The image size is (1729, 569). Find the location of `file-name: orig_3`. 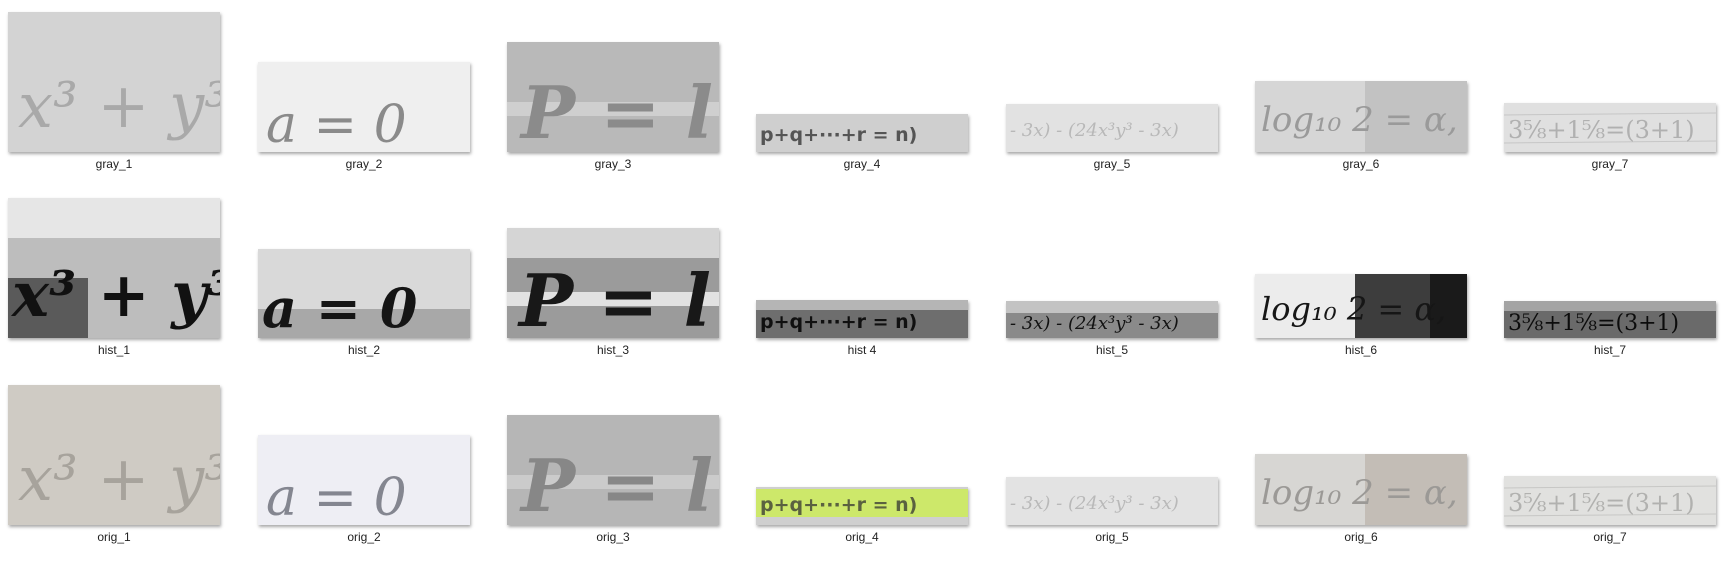

file-name: orig_3 is located at coordinates (613, 537).